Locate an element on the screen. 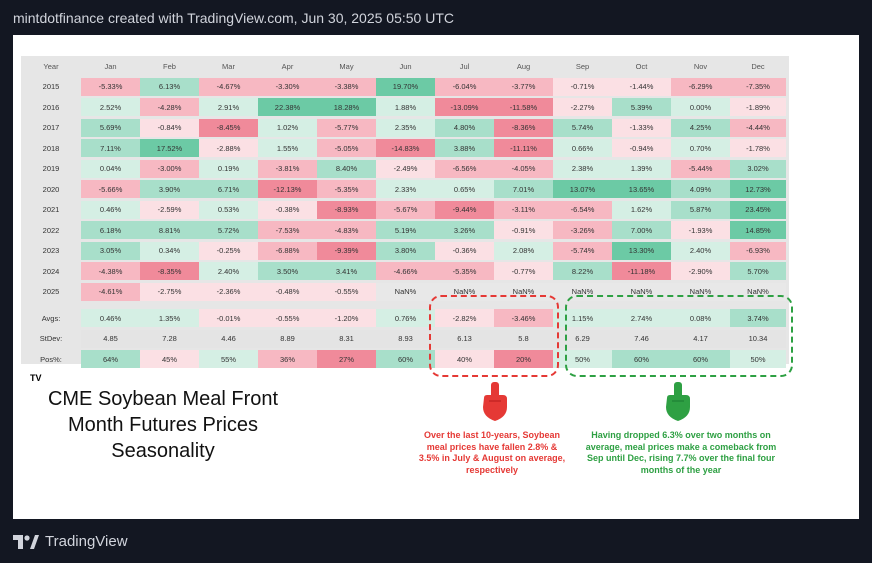  return-cell: 2.52% is located at coordinates (110, 107).